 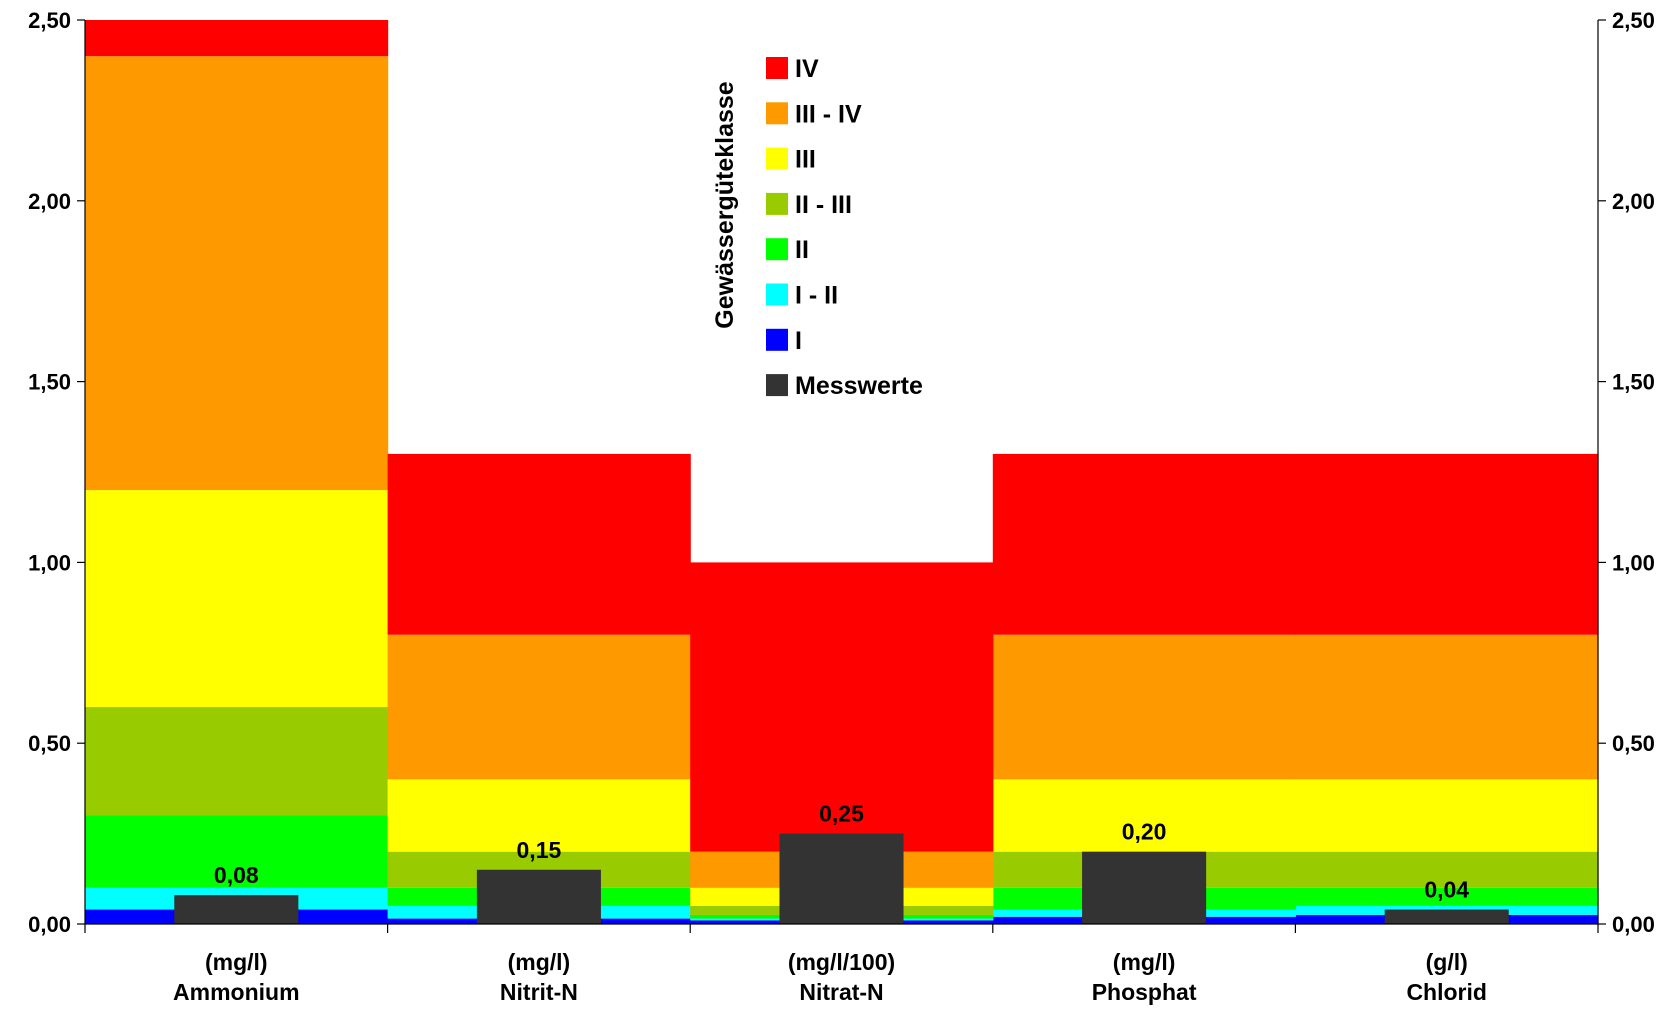 I want to click on y-tick-label-right: 1,50, so click(x=1633, y=382).